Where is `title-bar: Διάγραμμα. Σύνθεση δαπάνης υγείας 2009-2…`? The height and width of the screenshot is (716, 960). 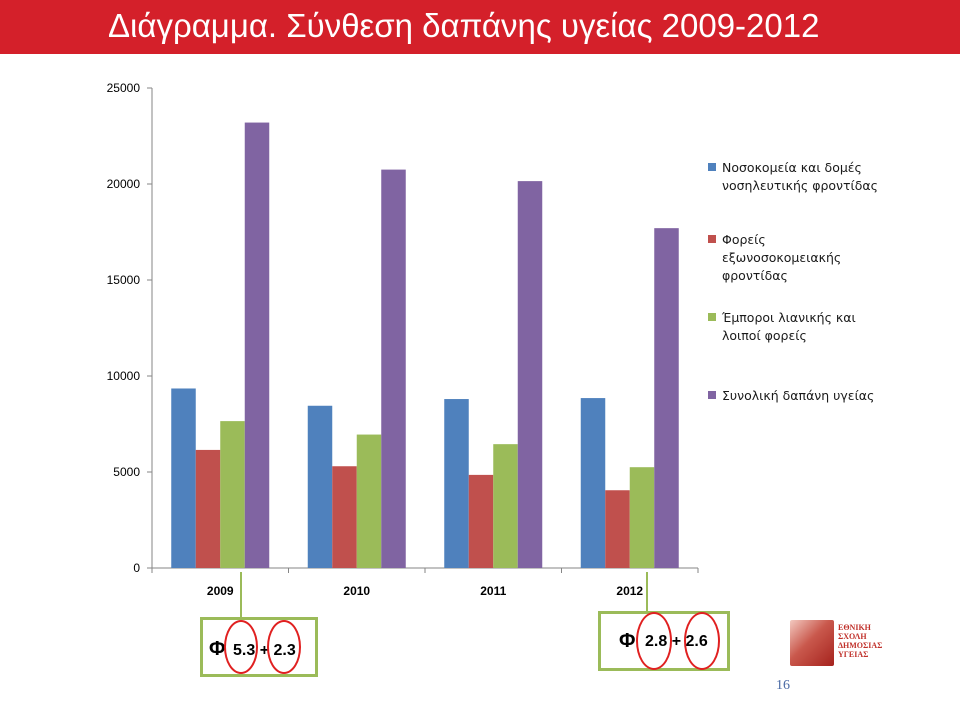 title-bar: Διάγραμμα. Σύνθεση δαπάνης υγείας 2009-2… is located at coordinates (480, 27).